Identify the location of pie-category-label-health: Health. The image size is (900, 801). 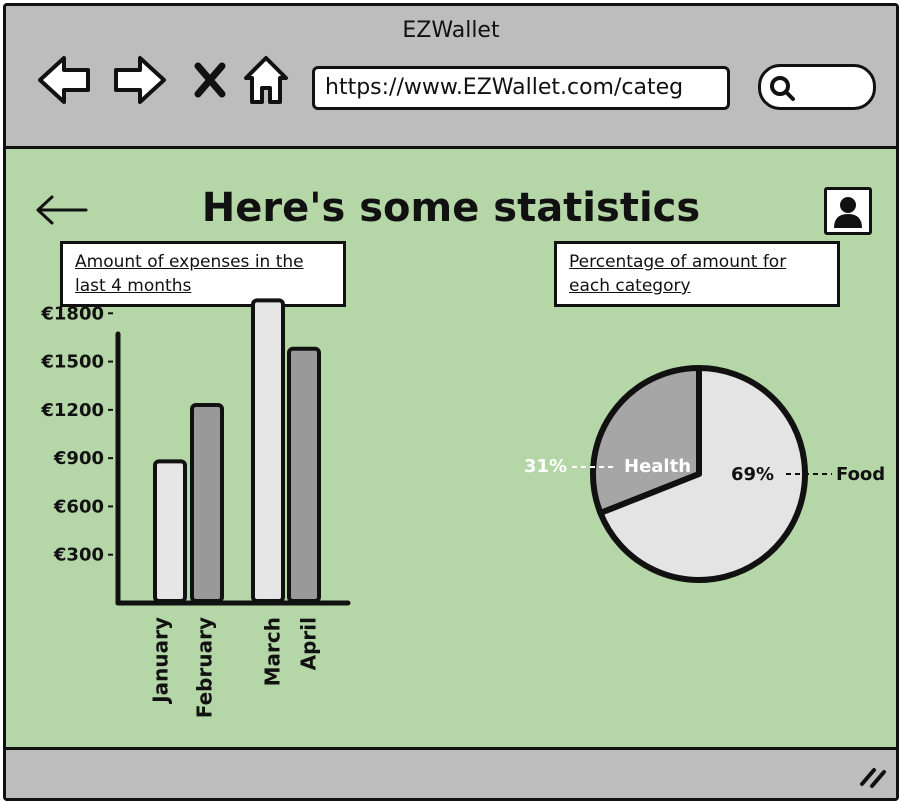
(657, 466).